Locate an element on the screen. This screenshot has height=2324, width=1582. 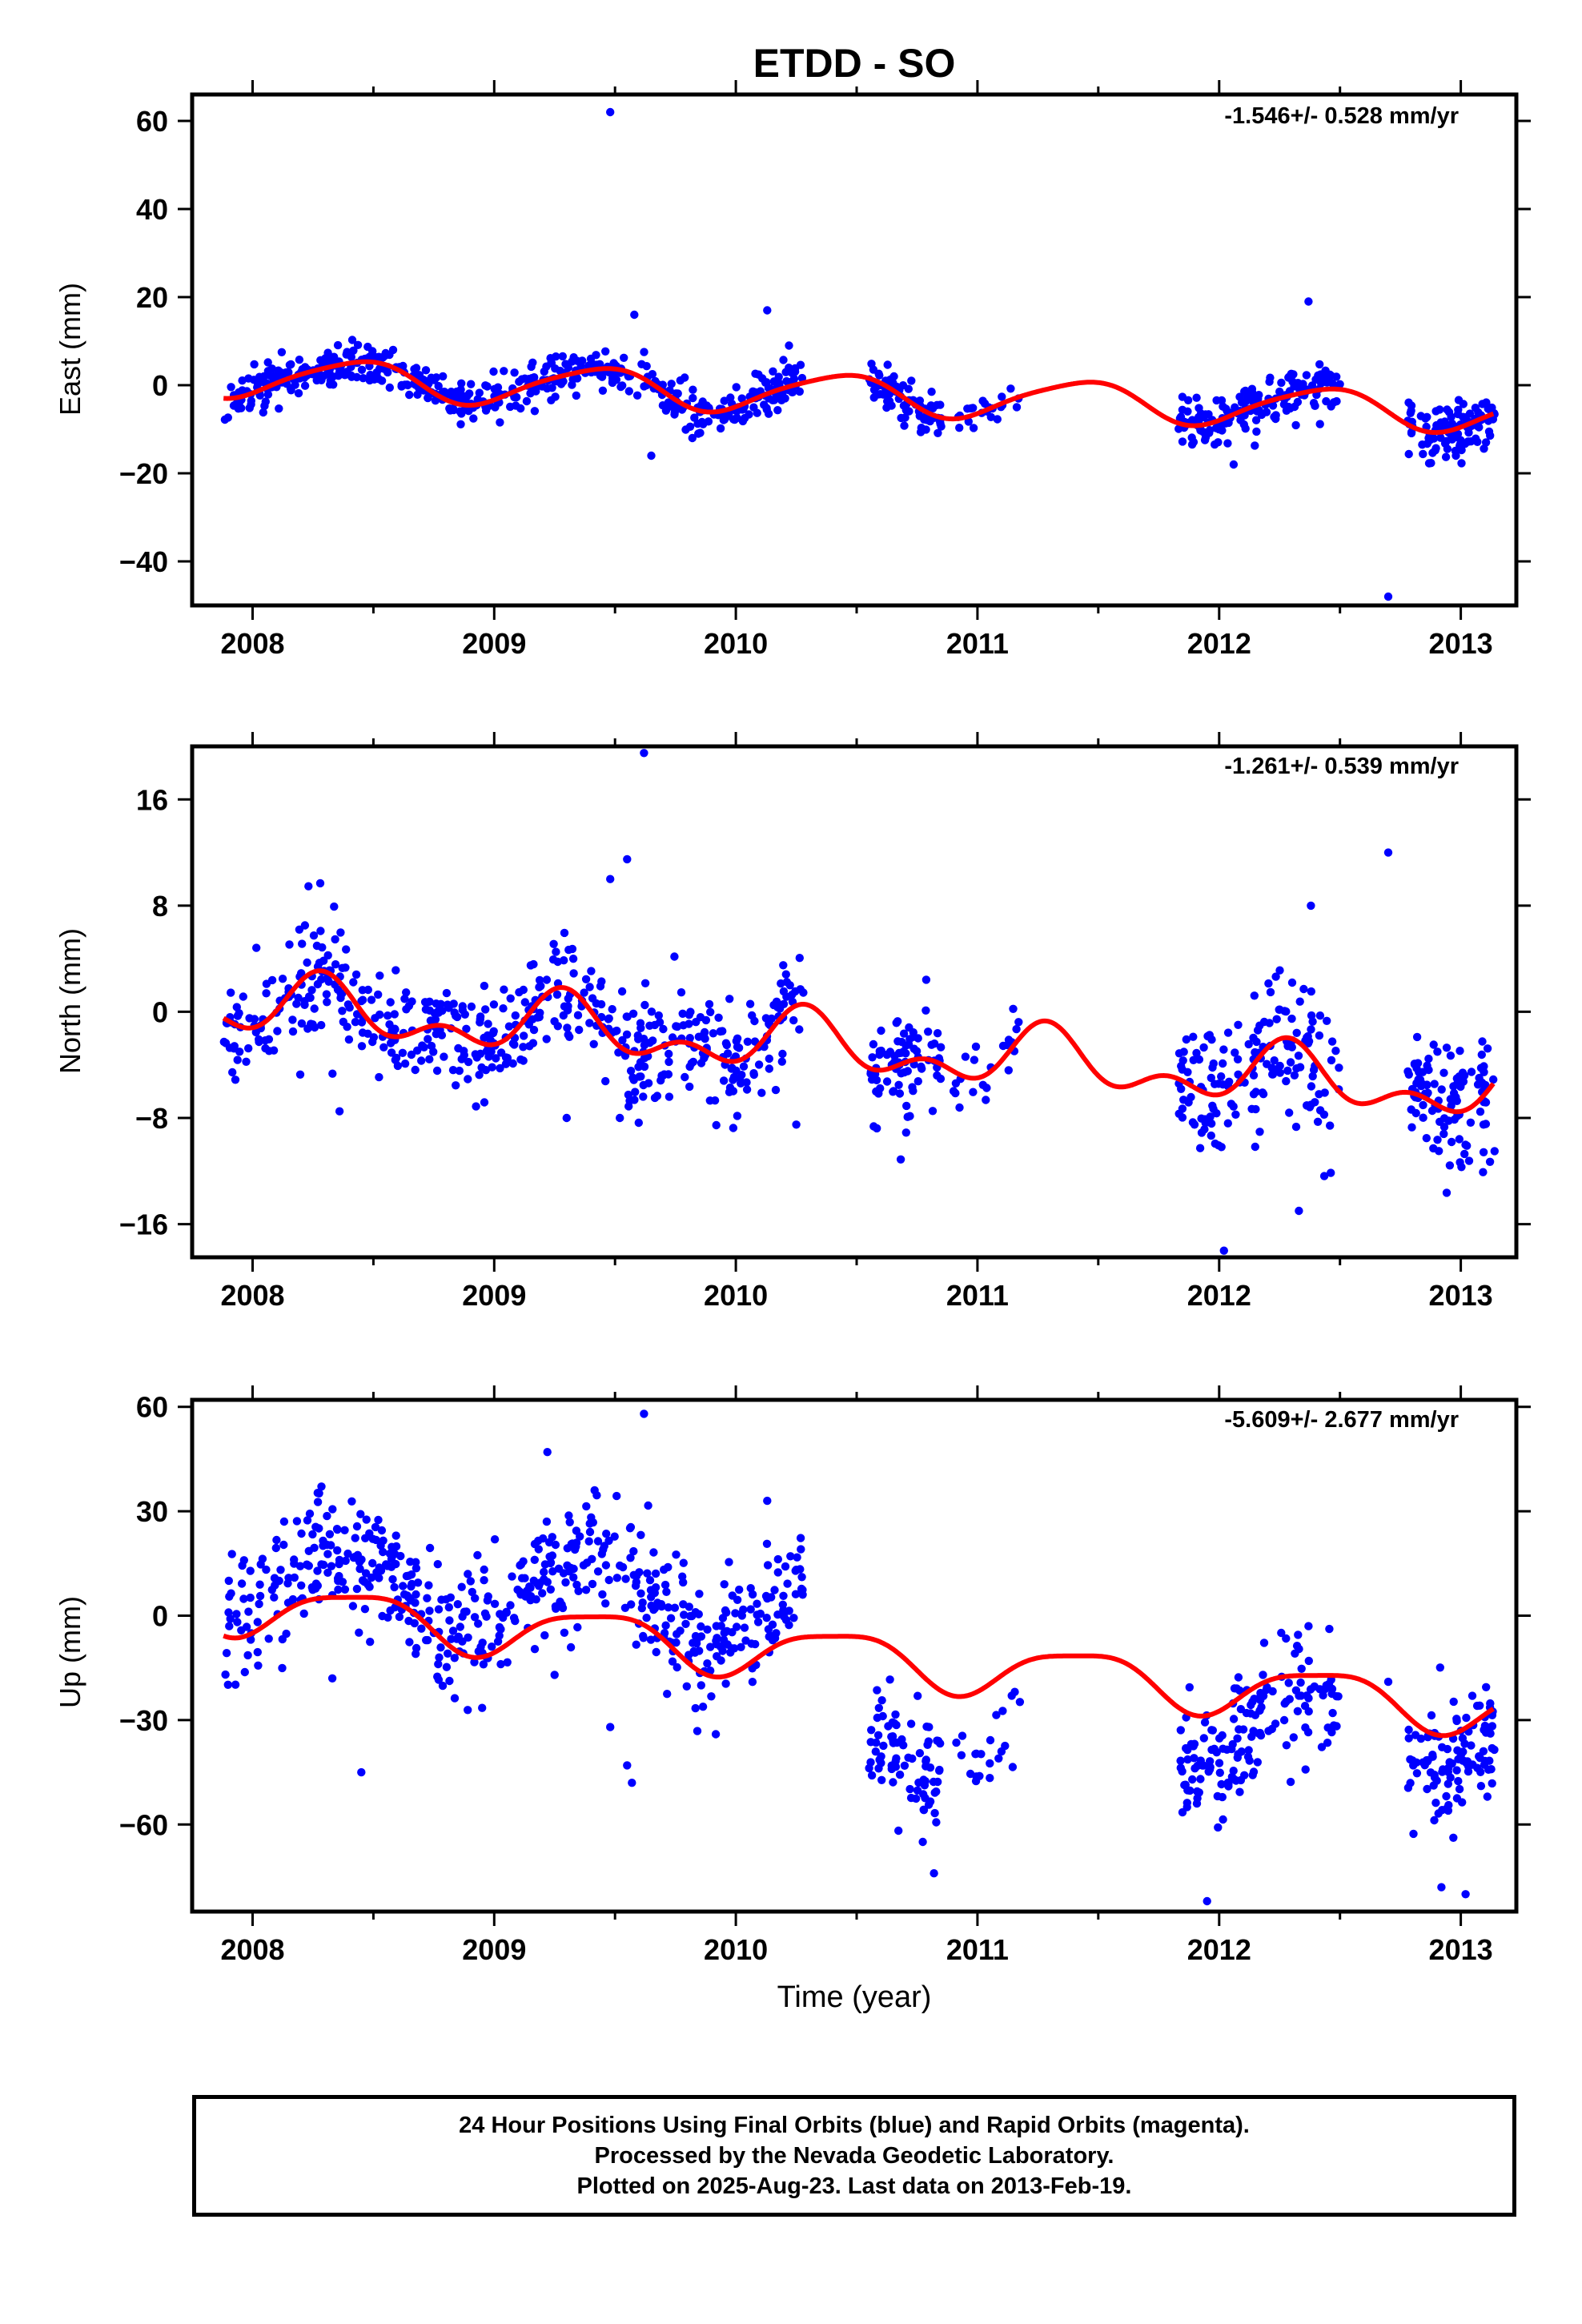
north-y-tick-label: −8 is located at coordinates (151, 1119).